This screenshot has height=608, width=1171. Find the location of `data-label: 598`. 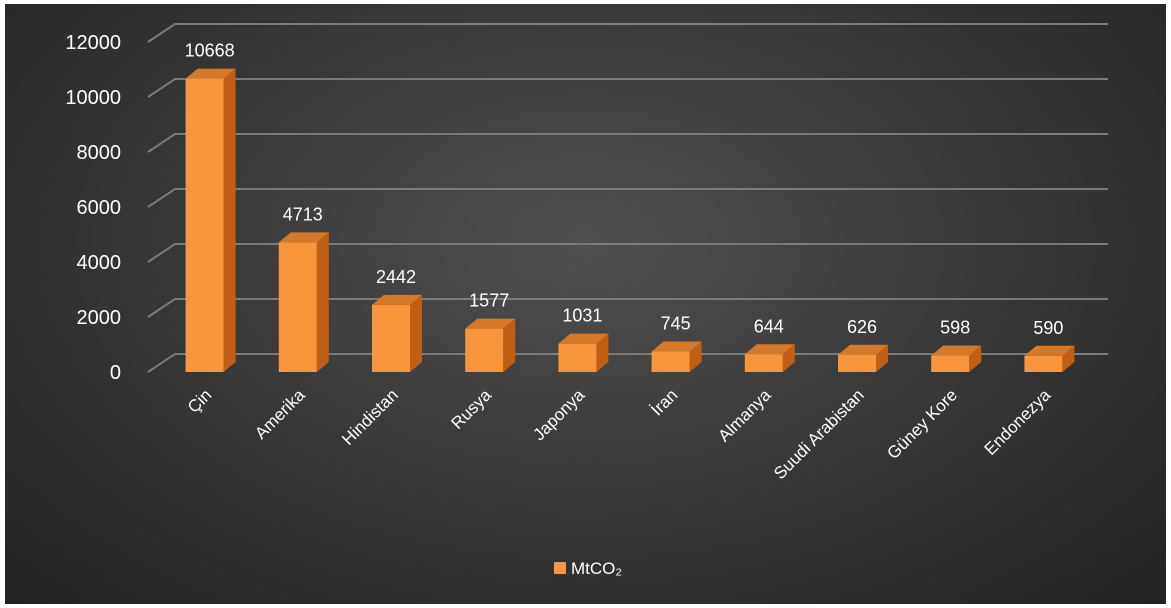

data-label: 598 is located at coordinates (955, 328).